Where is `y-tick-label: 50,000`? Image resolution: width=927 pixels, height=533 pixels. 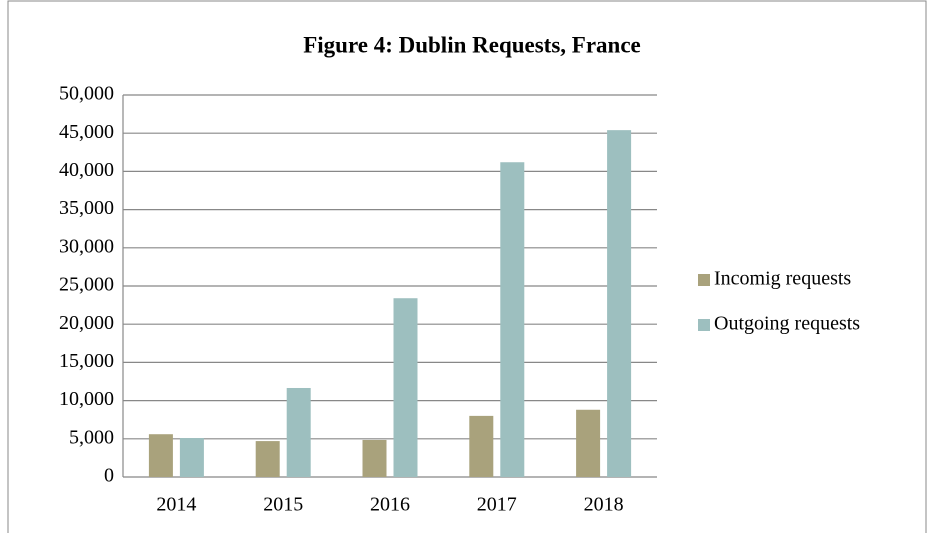
y-tick-label: 50,000 is located at coordinates (86, 94).